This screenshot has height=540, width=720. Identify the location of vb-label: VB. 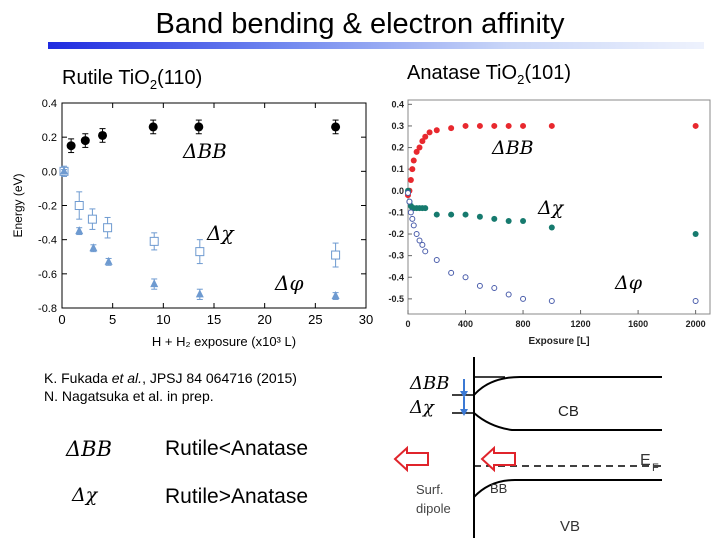
(570, 526).